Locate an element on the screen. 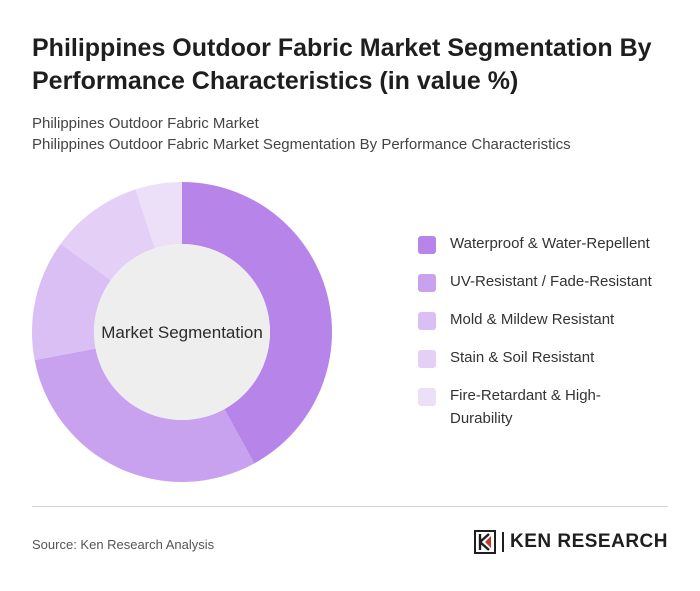  subtitle-line-1: Philippines Outdoor Fabric Market is located at coordinates (145, 123).